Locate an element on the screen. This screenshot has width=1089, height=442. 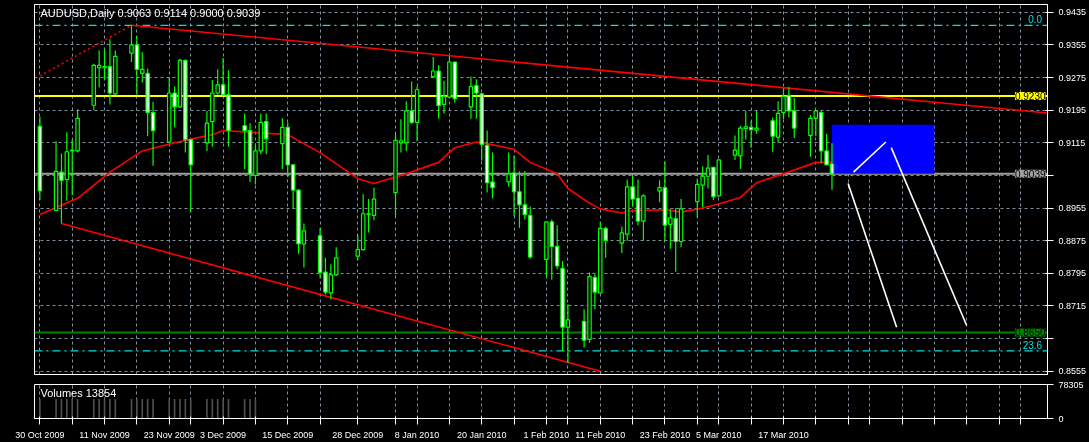
y-tick-label: 0.9435 is located at coordinates (1072, 12).